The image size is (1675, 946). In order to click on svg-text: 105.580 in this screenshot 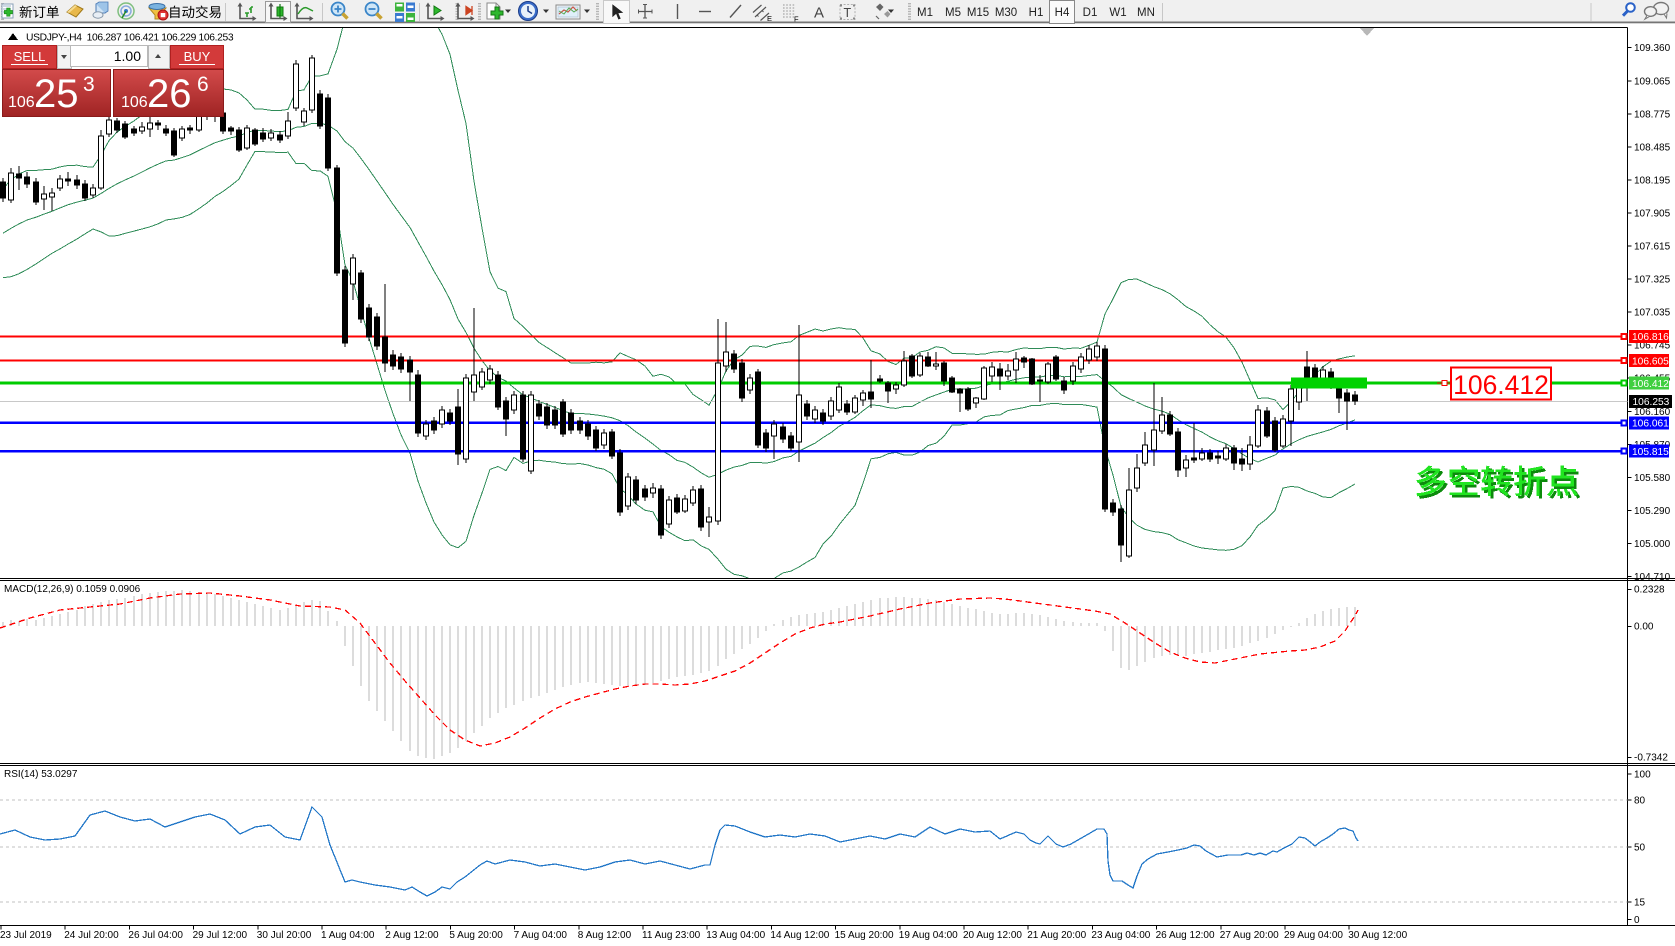, I will do `click(1652, 478)`.